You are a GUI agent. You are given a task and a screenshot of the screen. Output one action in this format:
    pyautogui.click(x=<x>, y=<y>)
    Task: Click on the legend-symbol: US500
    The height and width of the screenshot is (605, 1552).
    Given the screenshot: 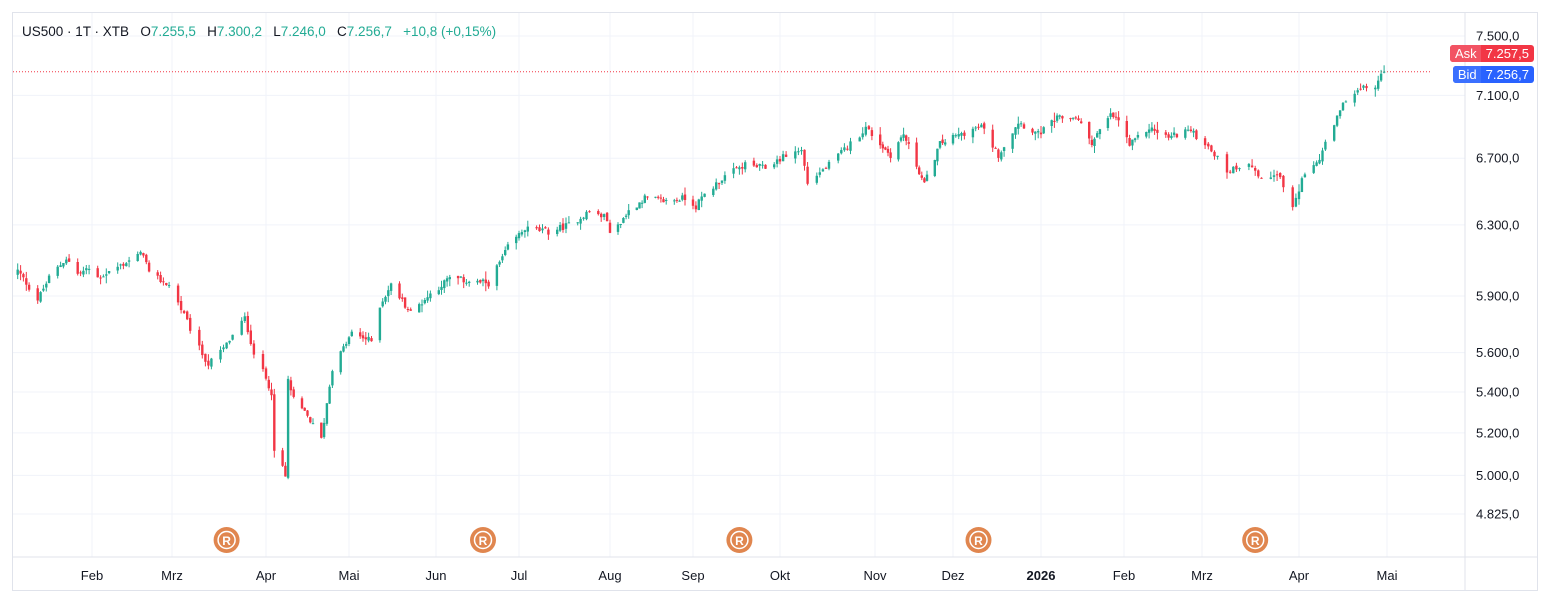 What is the action you would take?
    pyautogui.click(x=43, y=31)
    